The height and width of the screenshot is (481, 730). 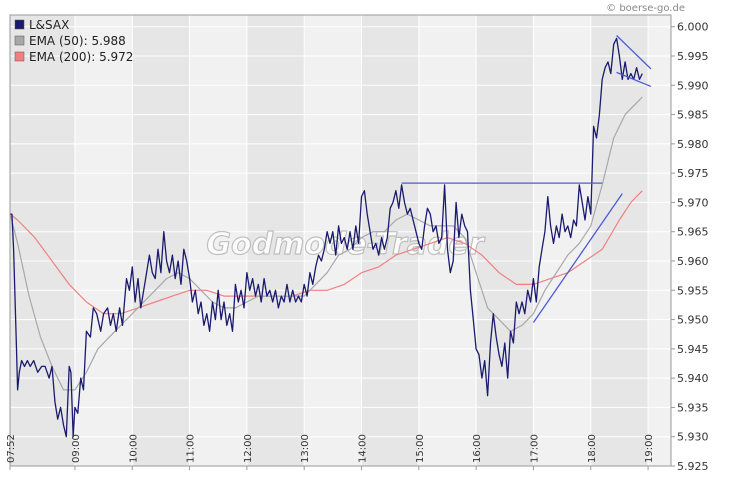 What do you see at coordinates (693, 290) in the screenshot?
I see `y-tick-label: 5.955` at bounding box center [693, 290].